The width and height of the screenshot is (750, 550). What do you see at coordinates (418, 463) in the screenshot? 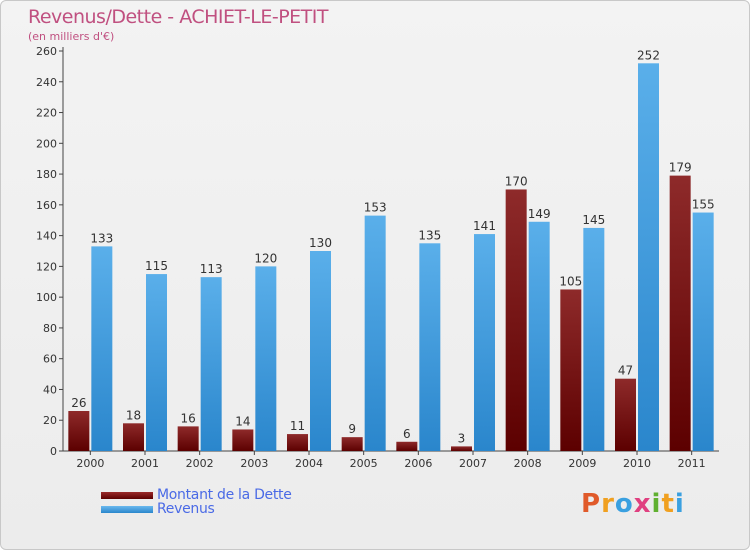
I see `x-tick-label: 2006` at bounding box center [418, 463].